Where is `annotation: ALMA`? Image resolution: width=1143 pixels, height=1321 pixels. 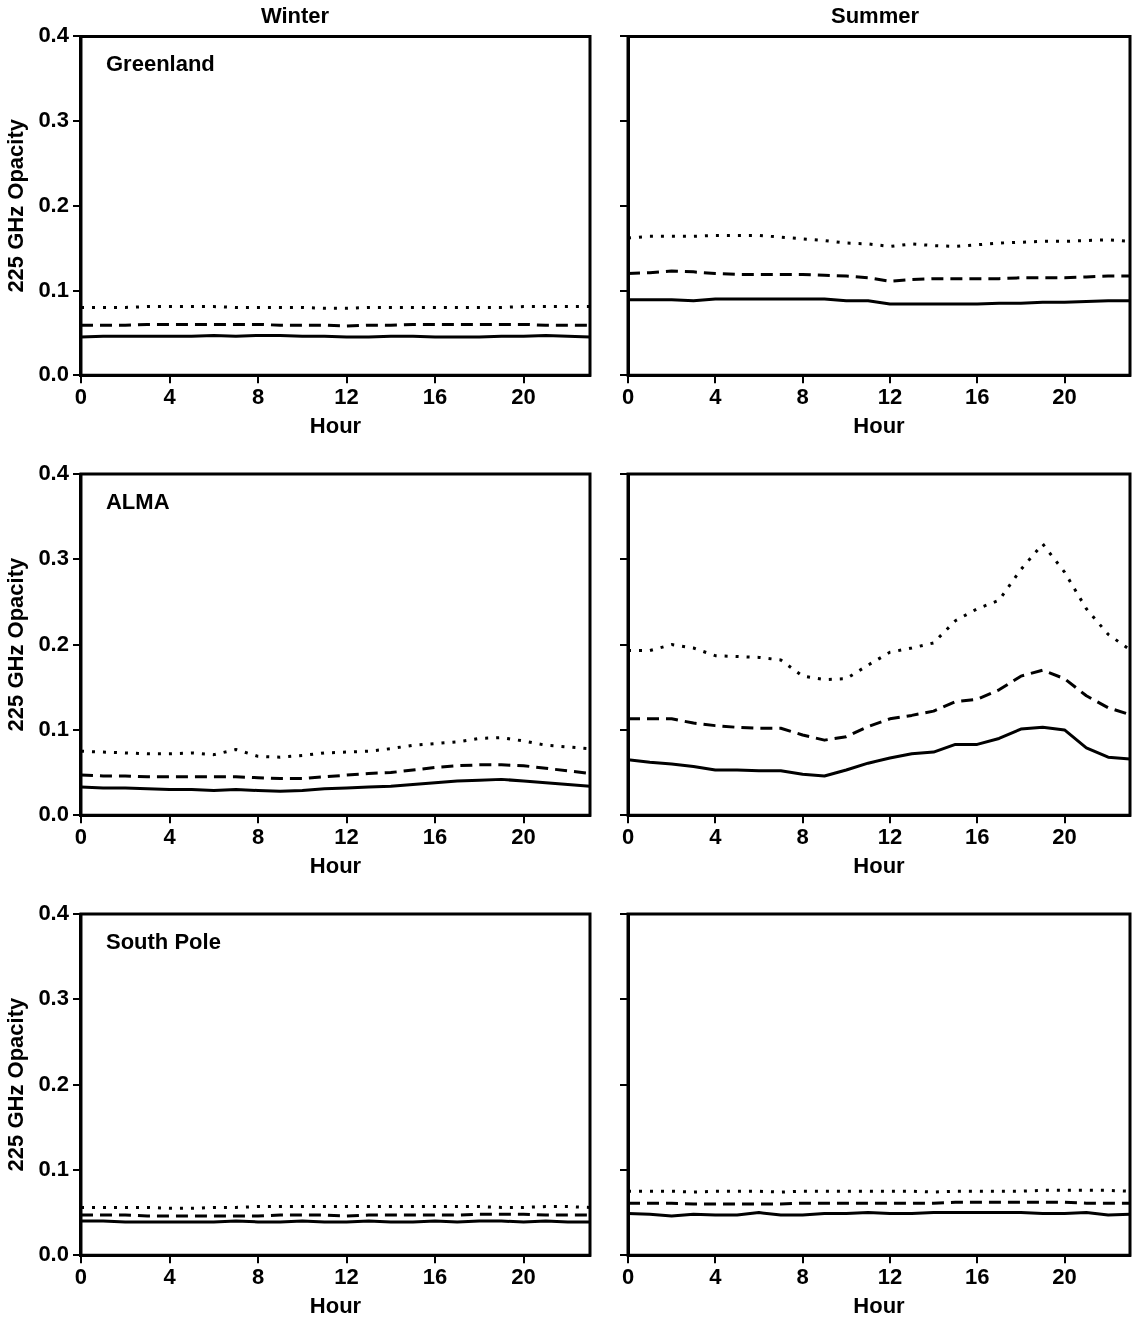 annotation: ALMA is located at coordinates (137, 502).